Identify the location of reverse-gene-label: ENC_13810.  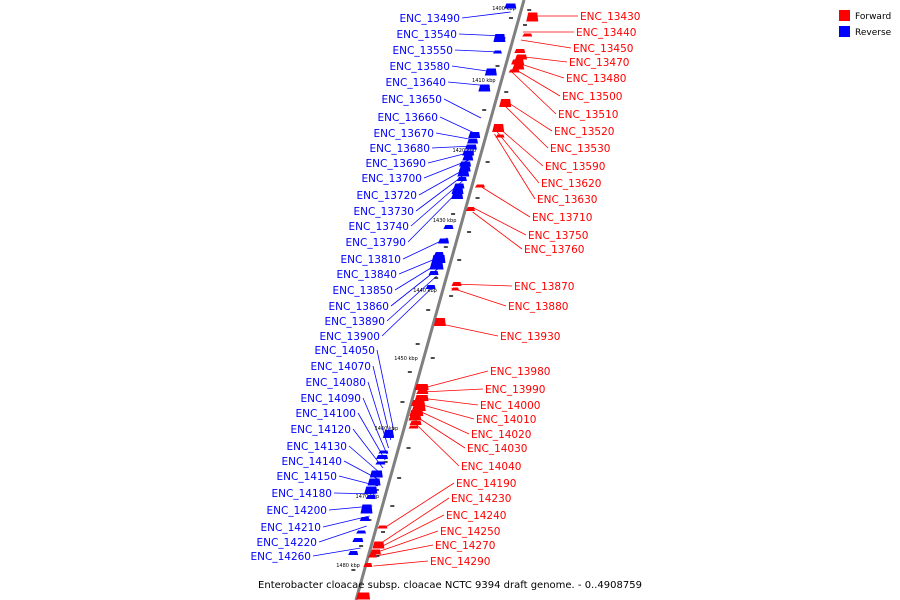
(371, 260).